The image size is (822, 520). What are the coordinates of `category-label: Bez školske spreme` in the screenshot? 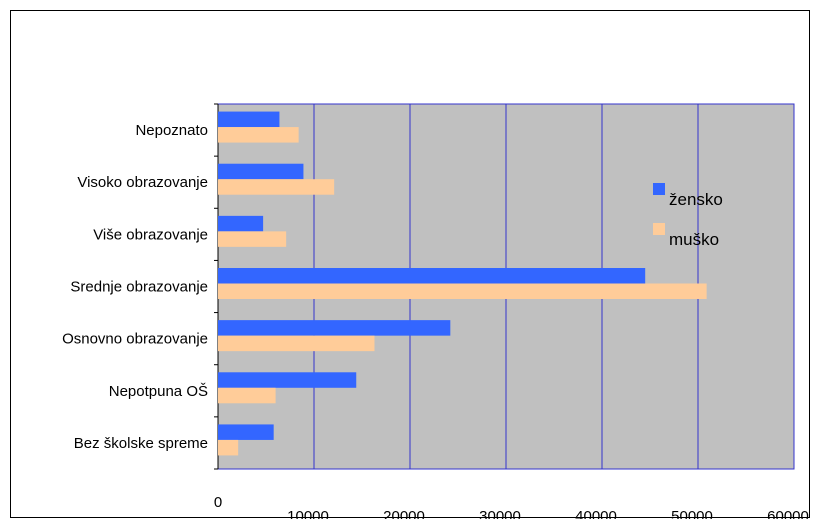 It's located at (141, 443).